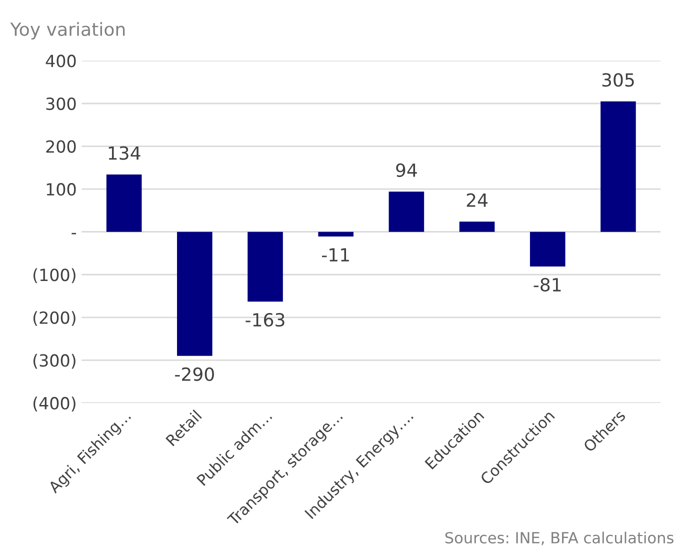 The height and width of the screenshot is (552, 681). Describe the element at coordinates (74, 233) in the screenshot. I see `y-tick-label: -` at that location.